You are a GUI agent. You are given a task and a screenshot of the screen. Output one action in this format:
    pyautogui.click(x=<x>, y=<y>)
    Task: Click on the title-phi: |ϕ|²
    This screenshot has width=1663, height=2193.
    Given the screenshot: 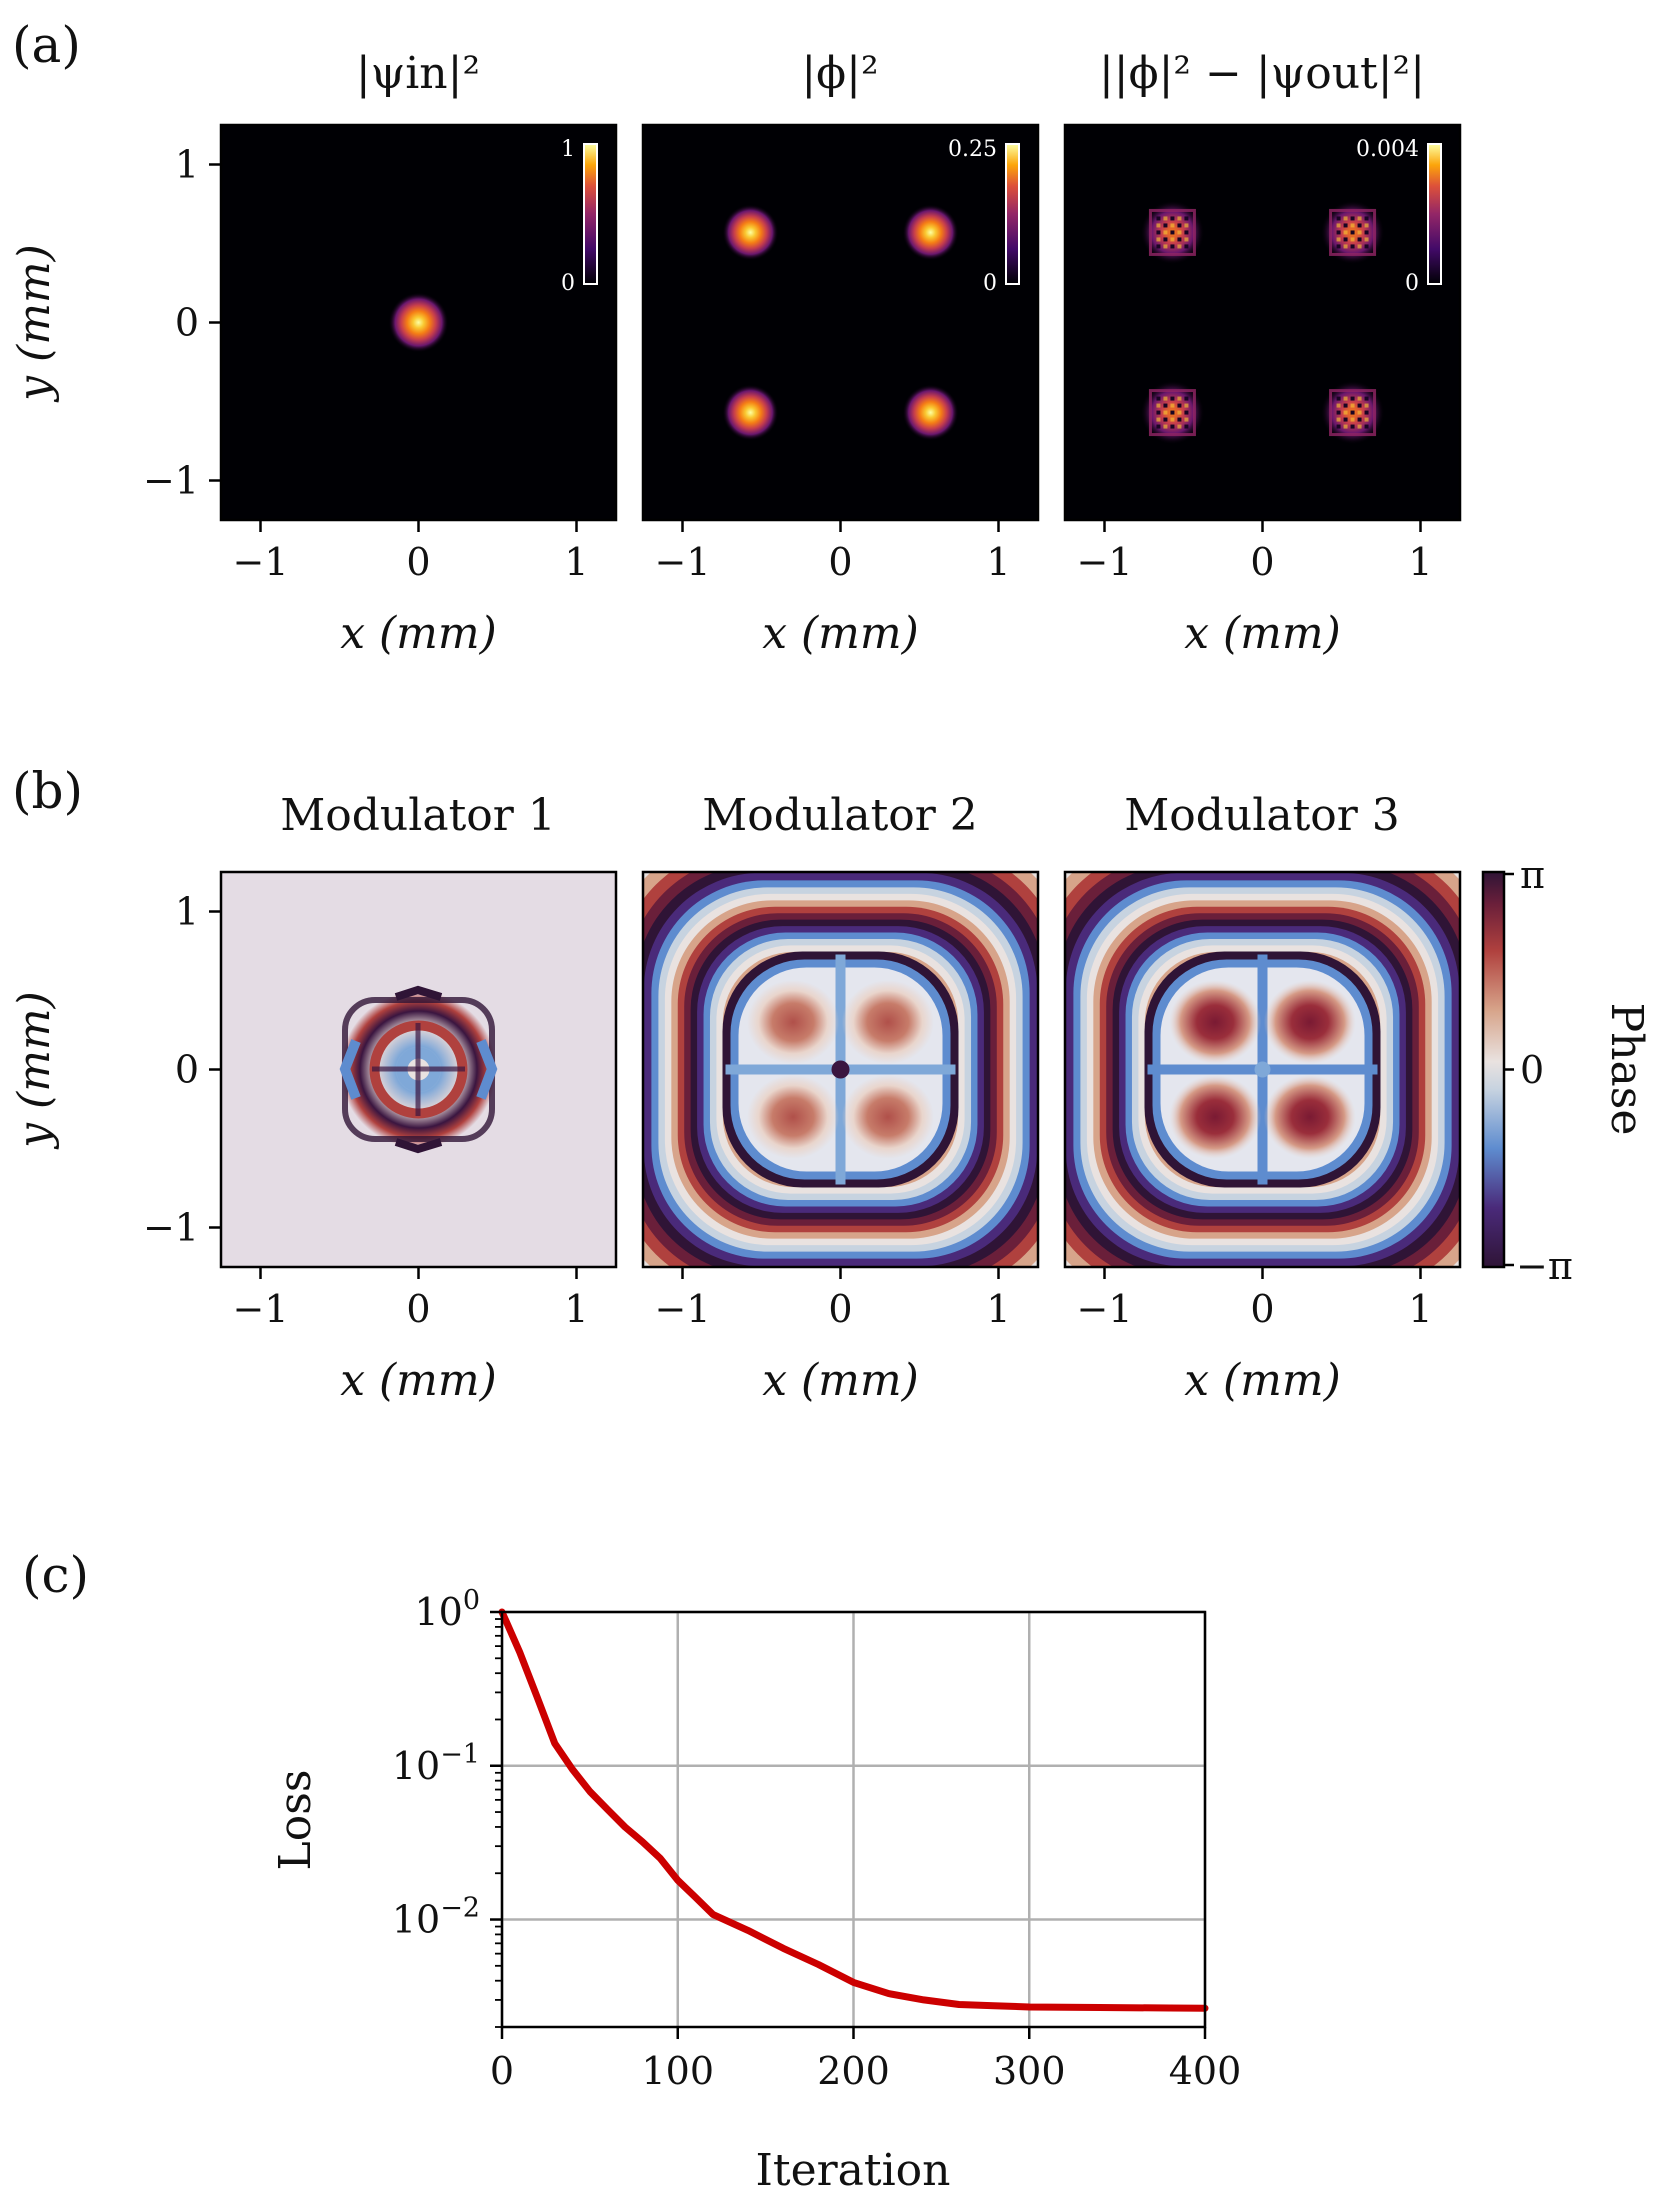 What is the action you would take?
    pyautogui.click(x=839, y=73)
    